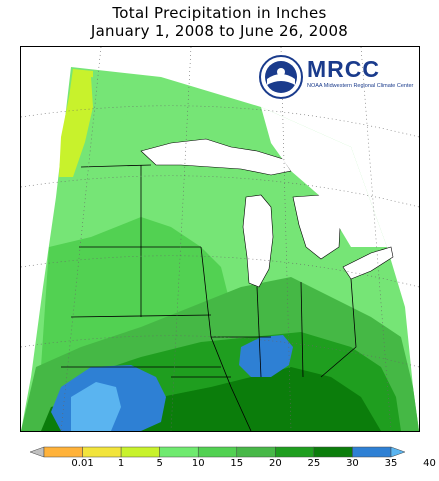 Image resolution: width=439 pixels, height=481 pixels. I want to click on region-light-green-nw-edge, so click(112, 104).